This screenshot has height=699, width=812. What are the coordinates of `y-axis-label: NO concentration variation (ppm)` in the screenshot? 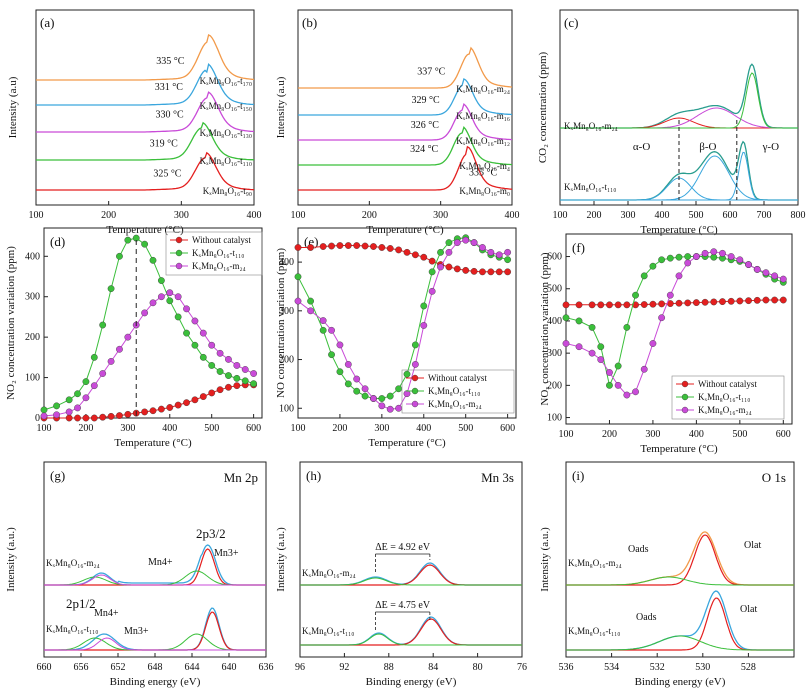 It's located at (281, 323).